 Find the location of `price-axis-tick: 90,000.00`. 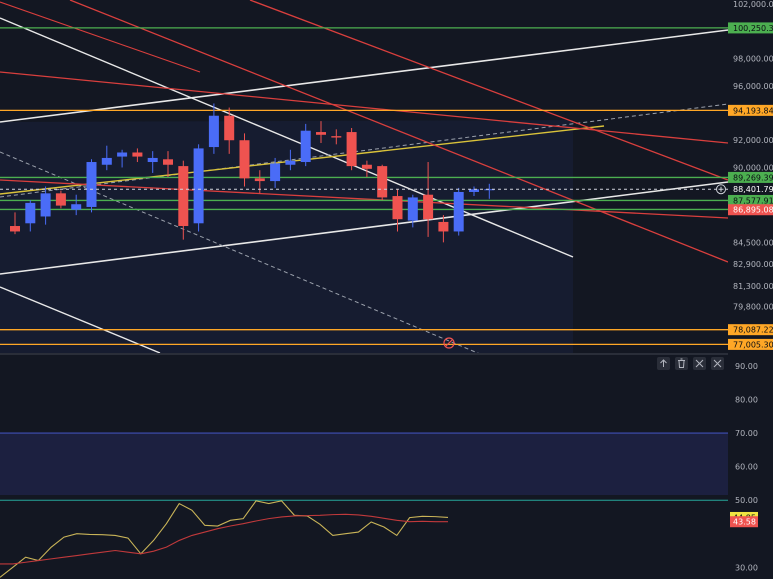

price-axis-tick: 90,000.00 is located at coordinates (753, 167).